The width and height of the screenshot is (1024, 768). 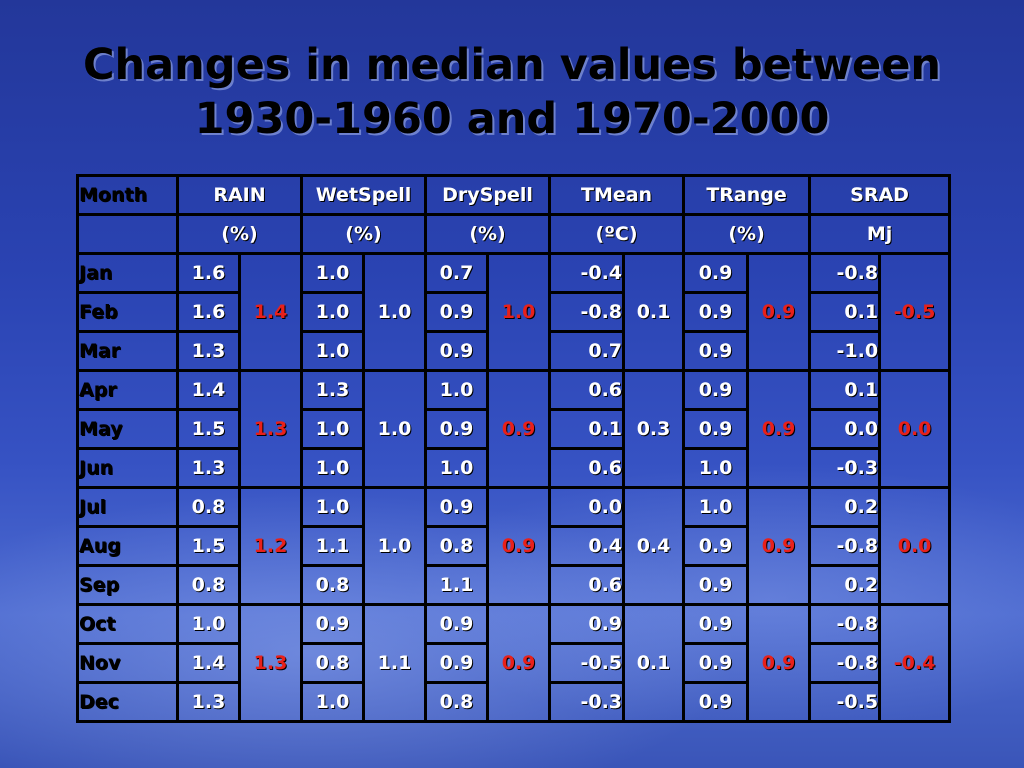 I want to click on tmean-quarter-median: 0.4, so click(x=654, y=546).